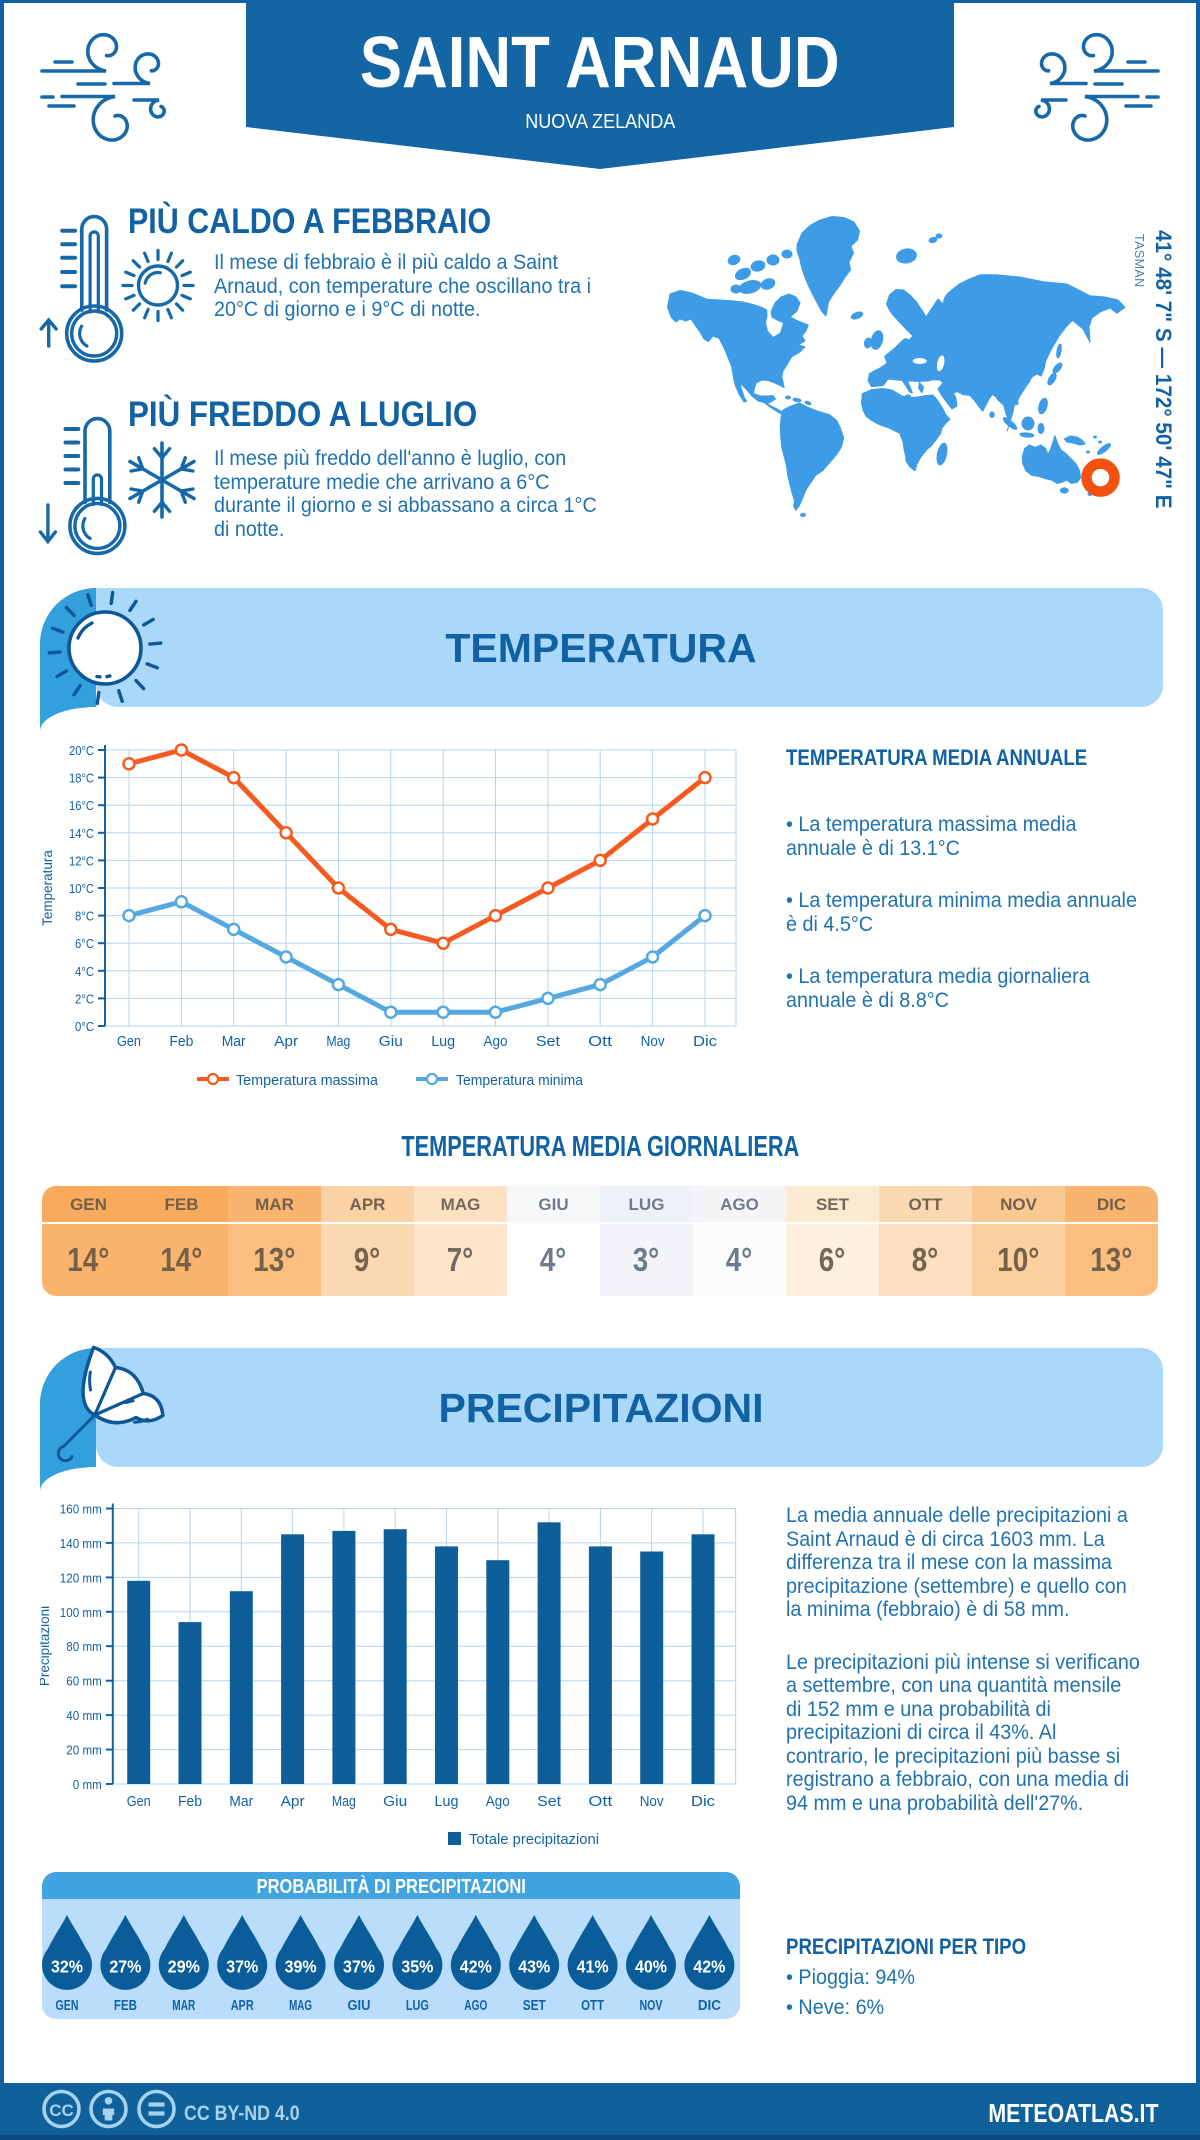  Describe the element at coordinates (307, 1080) in the screenshot. I see `svg-text: Temperatura massima` at that location.